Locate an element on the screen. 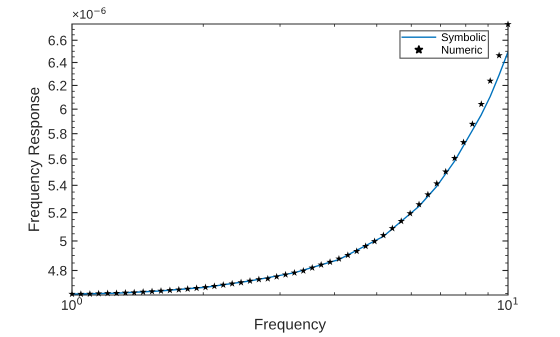  y-tick-label: 5.4 is located at coordinates (57, 185).